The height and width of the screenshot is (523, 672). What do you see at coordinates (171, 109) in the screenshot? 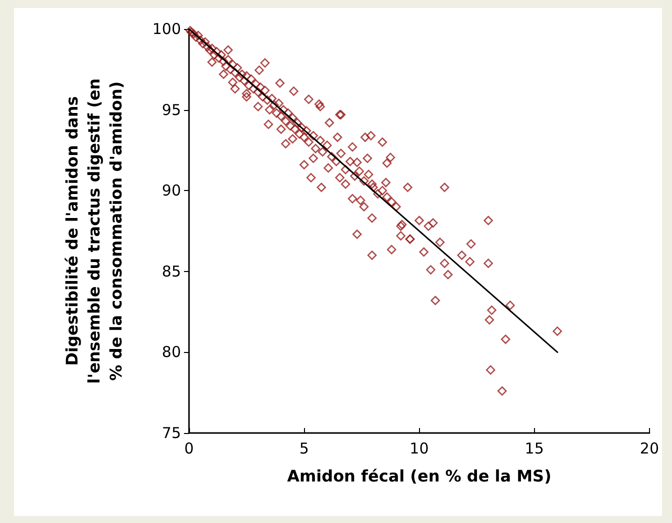
I see `y-tick-label: 95` at bounding box center [171, 109].